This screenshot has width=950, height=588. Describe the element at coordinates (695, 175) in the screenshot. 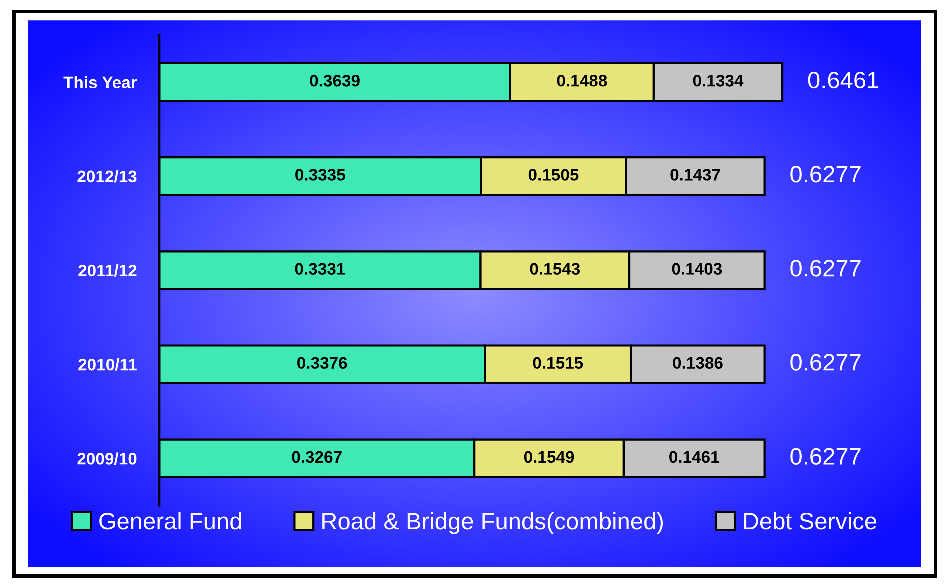

I see `data-label: 0.1437` at that location.